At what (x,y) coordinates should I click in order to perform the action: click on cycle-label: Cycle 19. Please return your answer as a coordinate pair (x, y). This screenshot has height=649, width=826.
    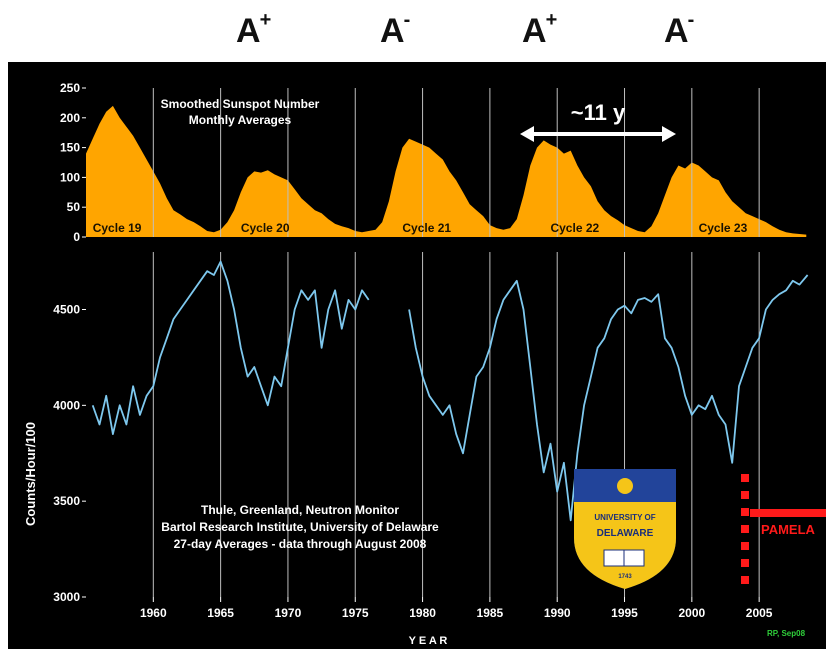
    Looking at the image, I should click on (117, 228).